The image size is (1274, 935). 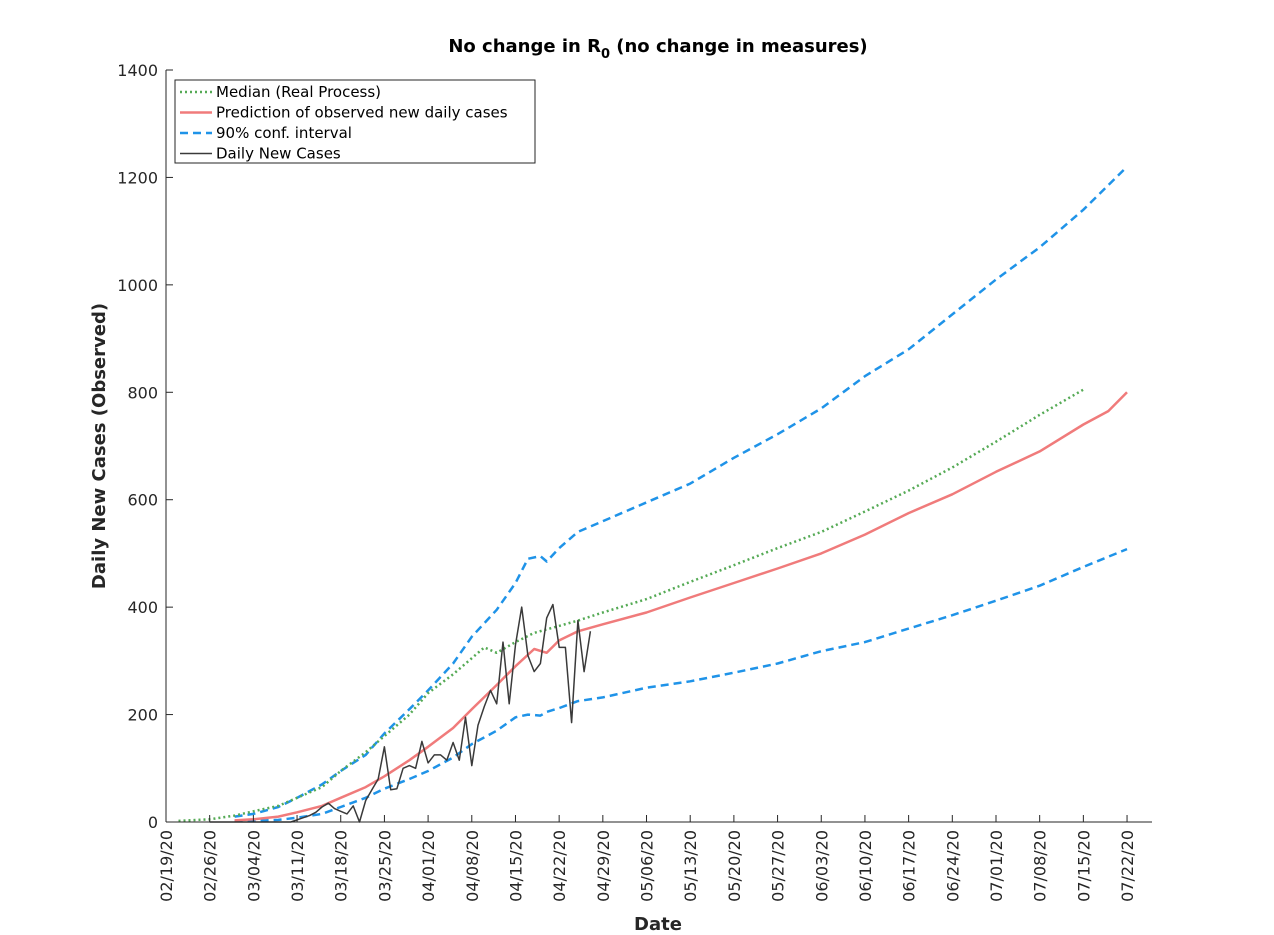 What do you see at coordinates (515, 866) in the screenshot?
I see `x-tick-label: 04/15/20` at bounding box center [515, 866].